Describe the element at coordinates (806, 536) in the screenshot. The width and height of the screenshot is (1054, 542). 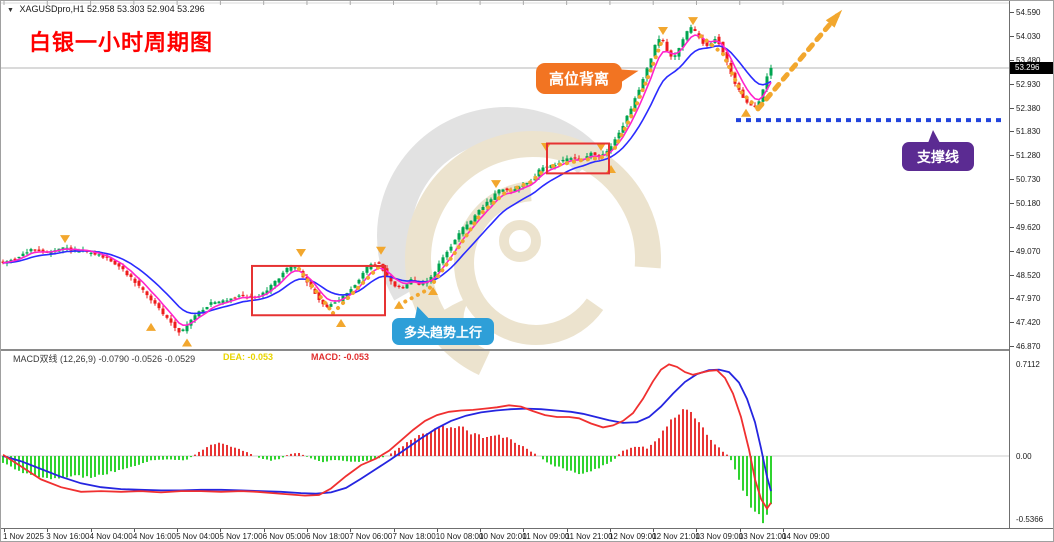
I see `time-tick-label: 14 Nov 09:00` at that location.